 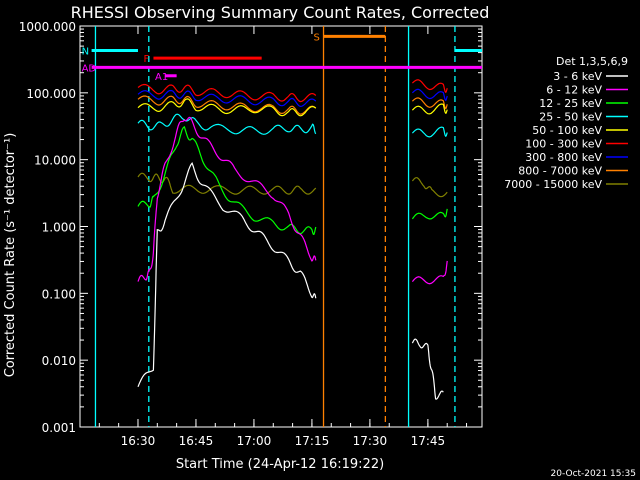 I want to click on x-tick-label: 17:30, so click(x=370, y=441).